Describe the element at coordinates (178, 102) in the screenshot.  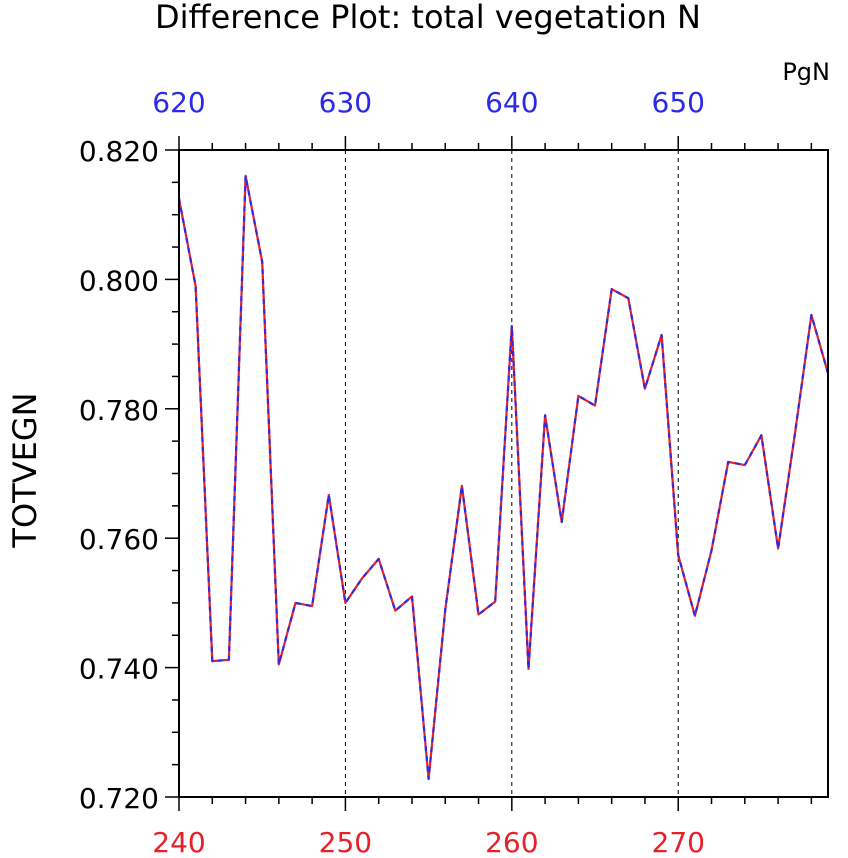
I see `x-top-tick-label: 620` at that location.